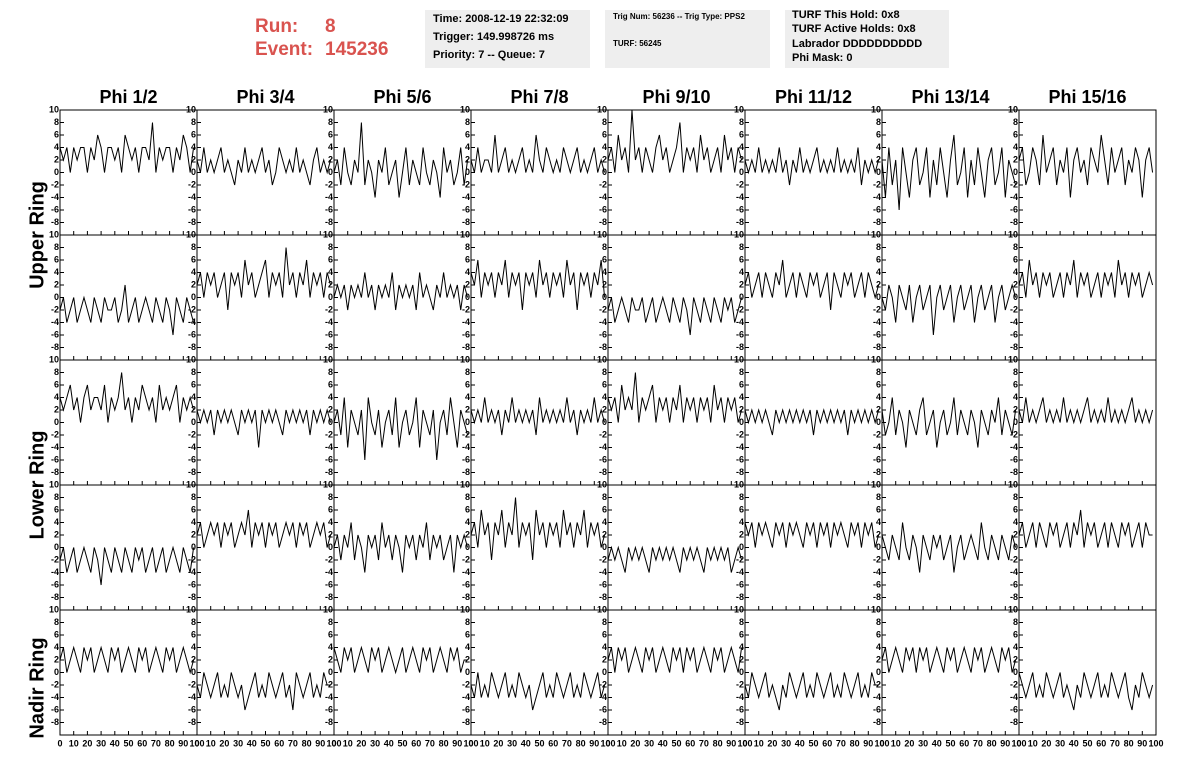 The image size is (1196, 772). What do you see at coordinates (690, 743) in the screenshot?
I see `x-tick-label: 60` at bounding box center [690, 743].